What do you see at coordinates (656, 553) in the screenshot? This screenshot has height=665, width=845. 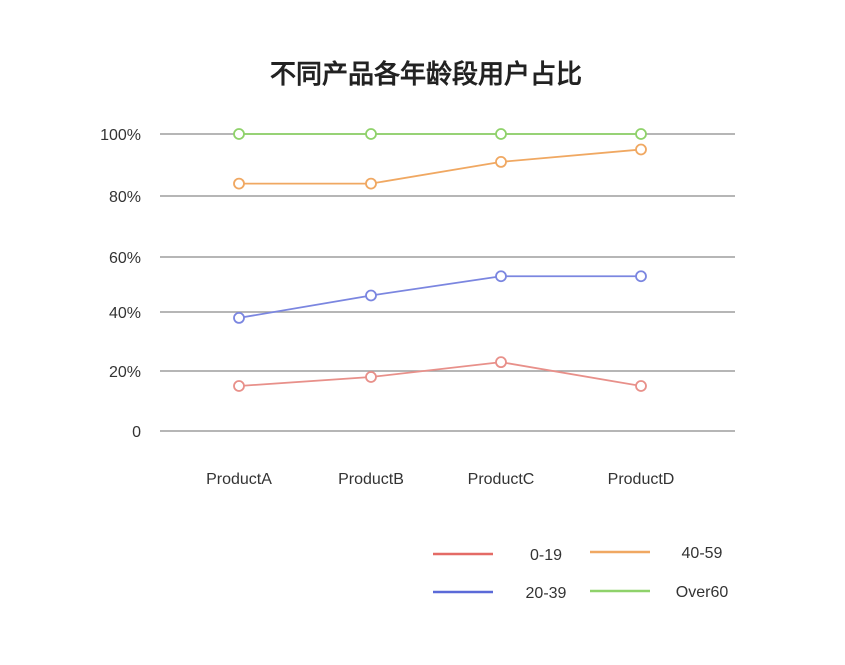 I see `legend-item-40-59: 40-59` at bounding box center [656, 553].